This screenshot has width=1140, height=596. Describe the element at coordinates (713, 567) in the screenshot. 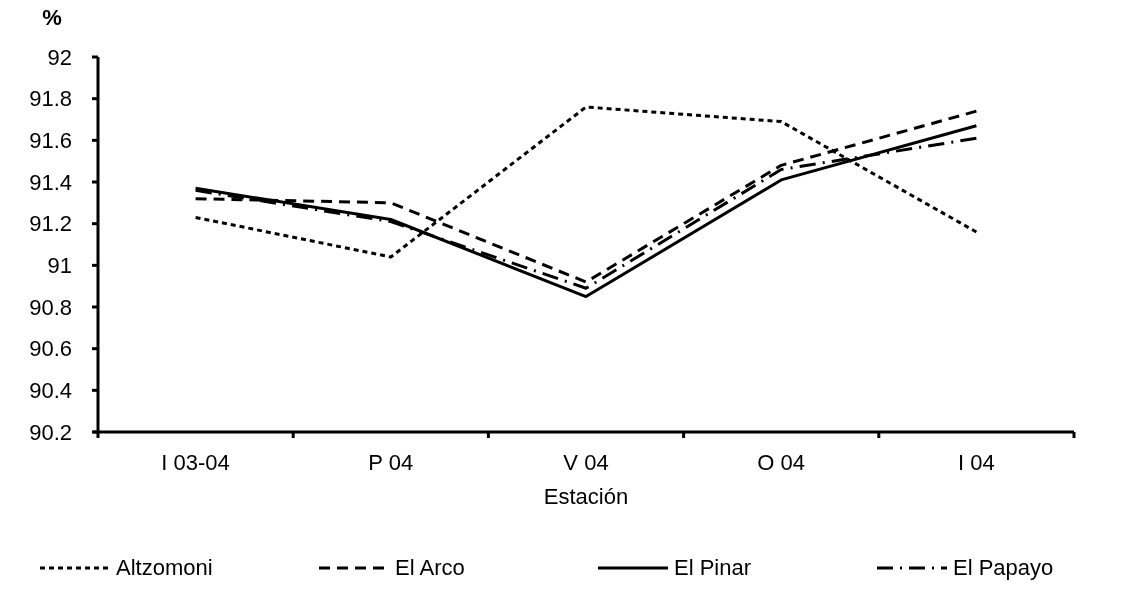

I see `legend-label: El Pinar` at that location.